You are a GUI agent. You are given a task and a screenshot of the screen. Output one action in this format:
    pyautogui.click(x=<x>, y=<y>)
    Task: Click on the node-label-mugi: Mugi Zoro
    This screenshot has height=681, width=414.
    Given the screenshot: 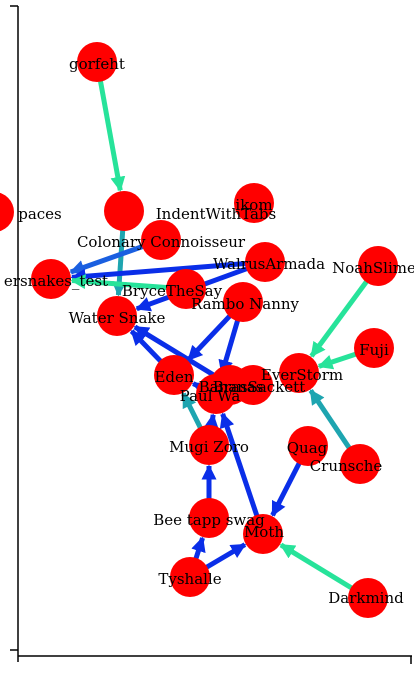 What is the action you would take?
    pyautogui.click(x=209, y=447)
    